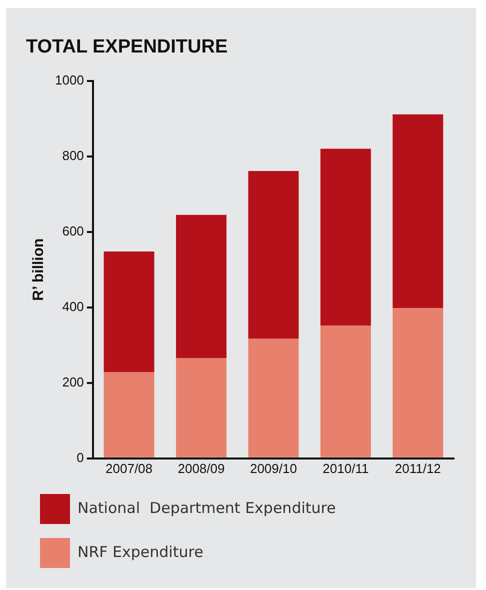  Describe the element at coordinates (417, 468) in the screenshot. I see `x-tick-label: 2011/12` at that location.